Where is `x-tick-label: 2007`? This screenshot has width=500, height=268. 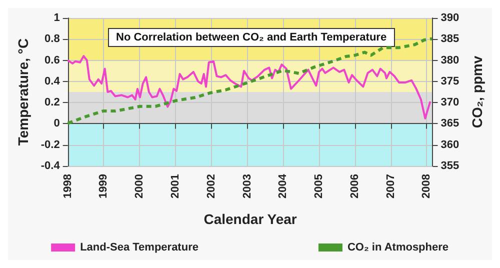
x-tick-label: 2007 is located at coordinates (390, 186).